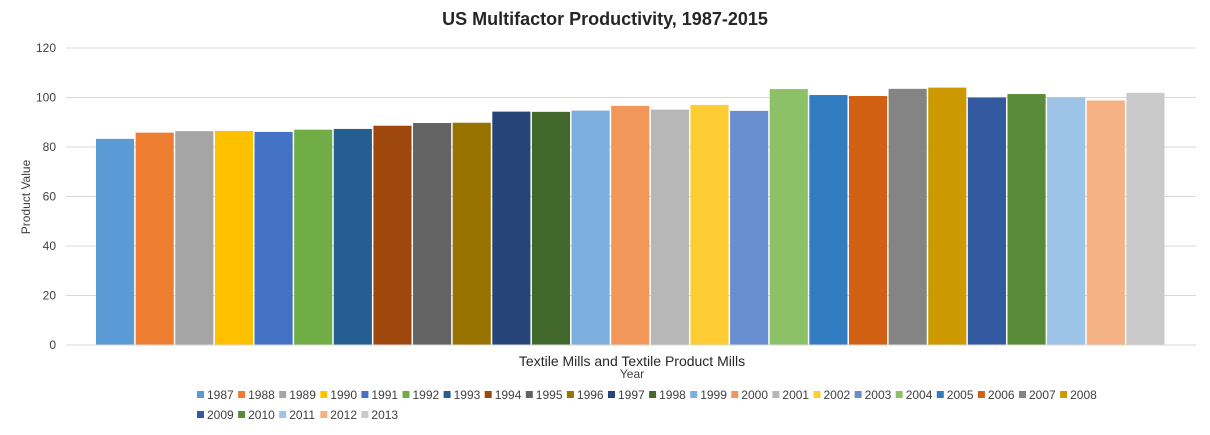 The width and height of the screenshot is (1210, 435). I want to click on legend-item-2009: 2009, so click(215, 415).